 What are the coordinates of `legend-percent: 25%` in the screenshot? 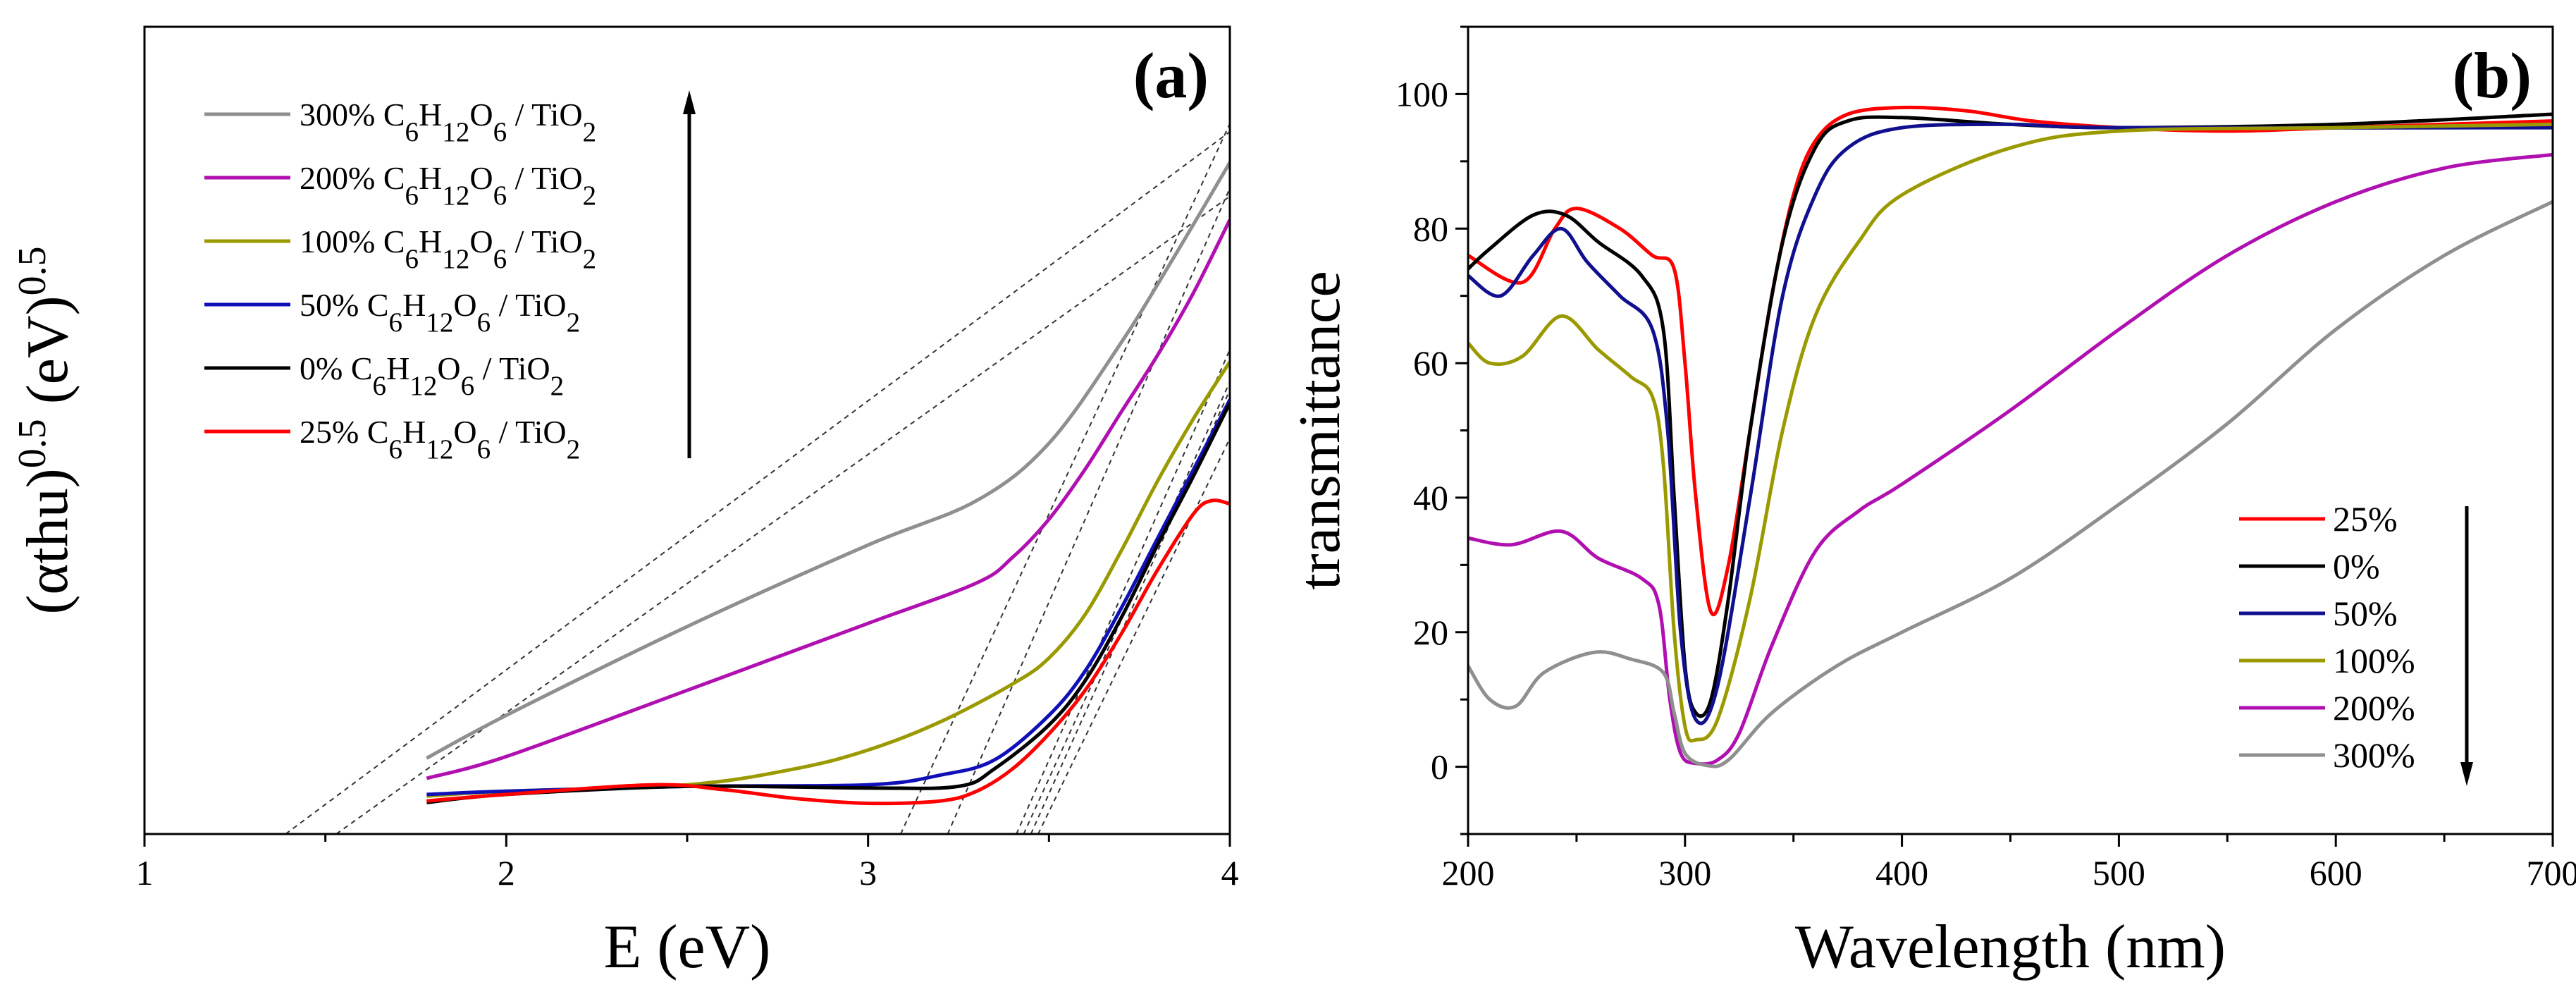 It's located at (334, 432).